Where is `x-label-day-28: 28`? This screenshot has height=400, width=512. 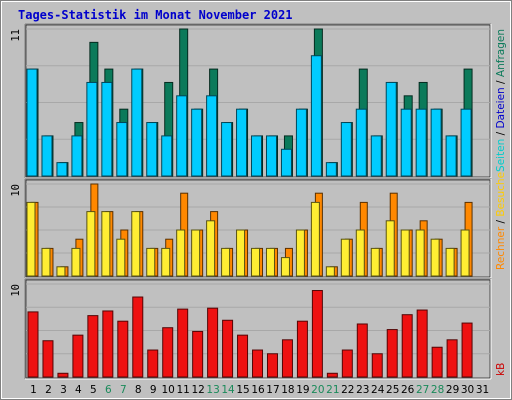 x-label-day-28: 28 is located at coordinates (437, 390).